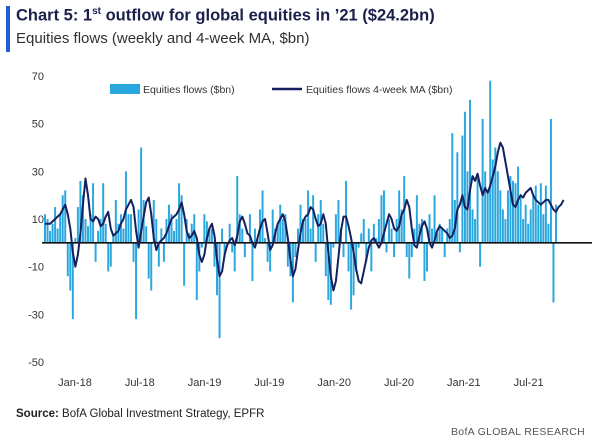 The height and width of the screenshot is (441, 611). I want to click on chart-title-superscript: st, so click(97, 11).